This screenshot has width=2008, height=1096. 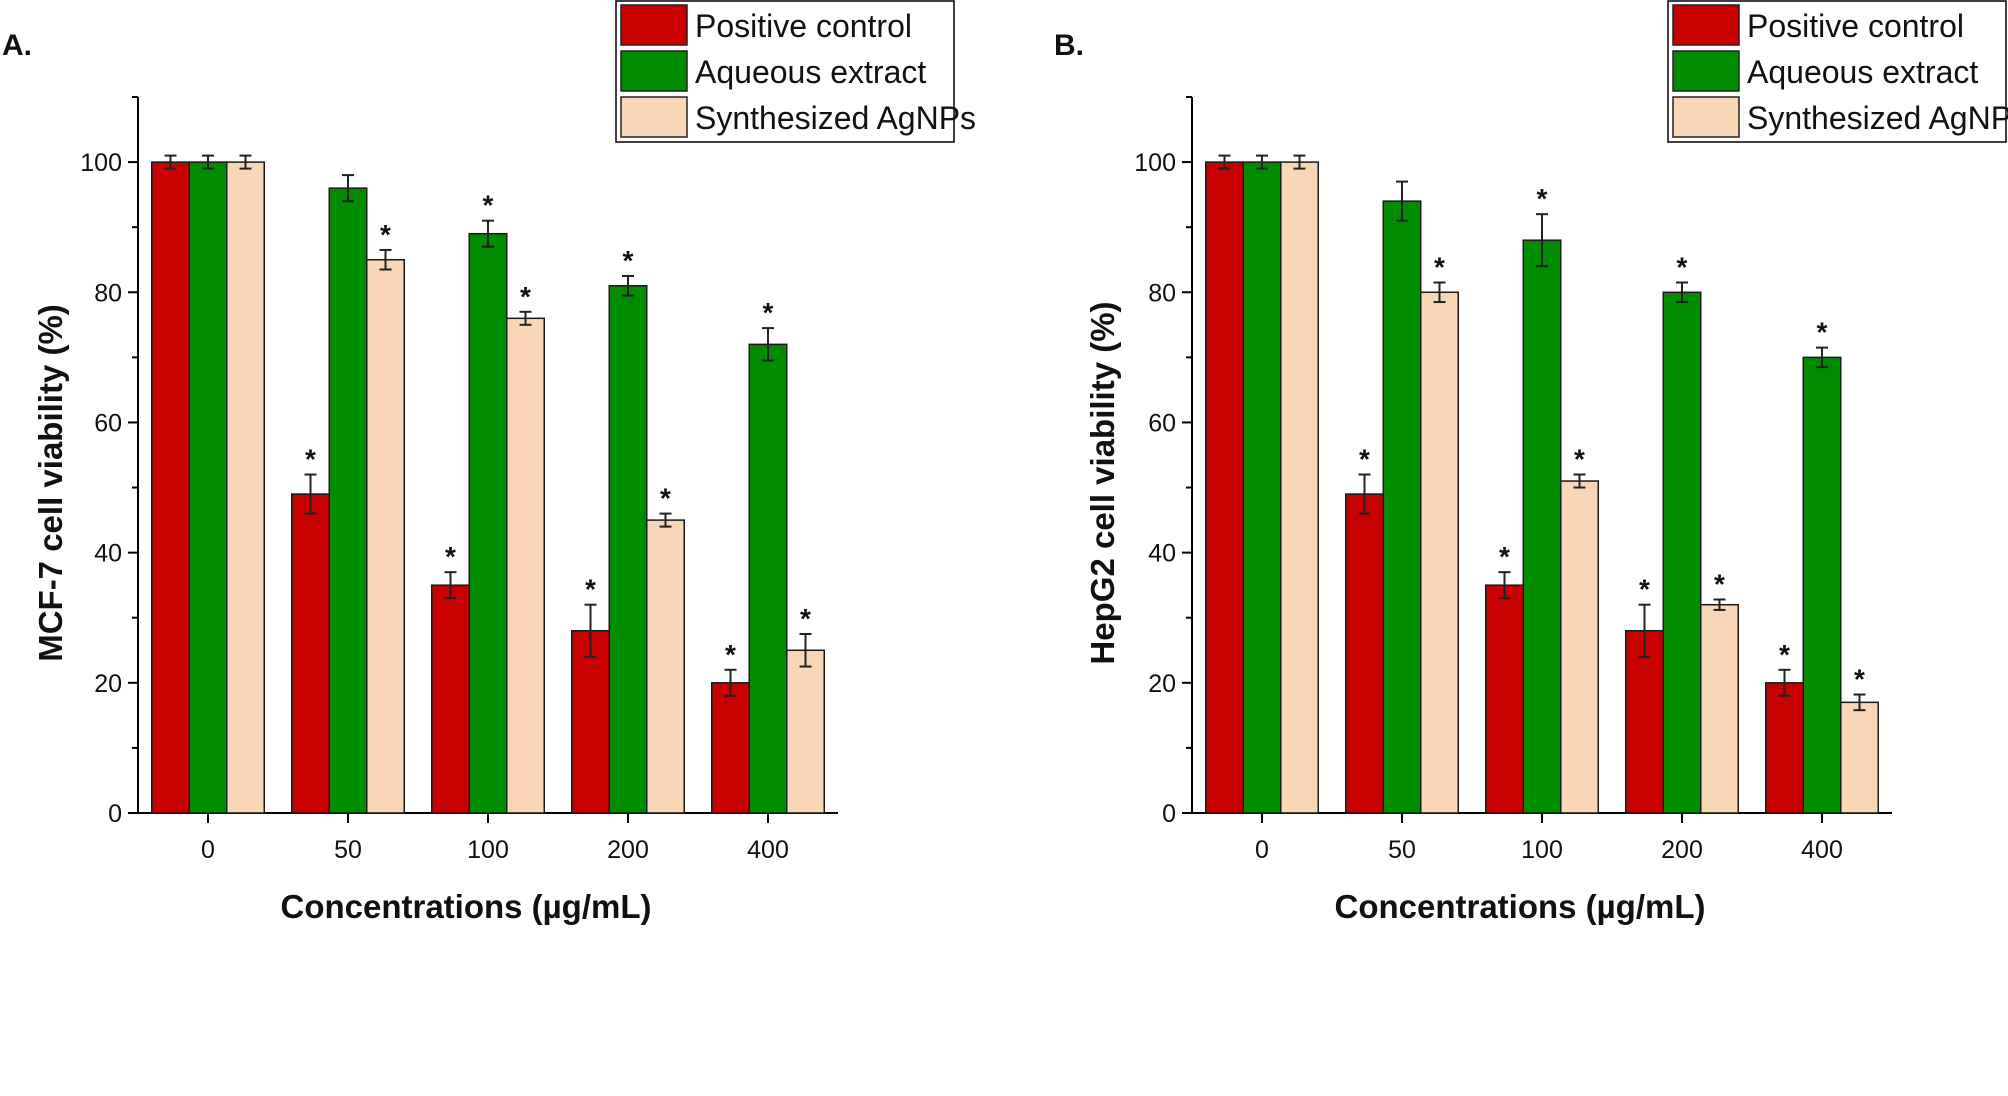 I want to click on panel-label: A., so click(x=17, y=45).